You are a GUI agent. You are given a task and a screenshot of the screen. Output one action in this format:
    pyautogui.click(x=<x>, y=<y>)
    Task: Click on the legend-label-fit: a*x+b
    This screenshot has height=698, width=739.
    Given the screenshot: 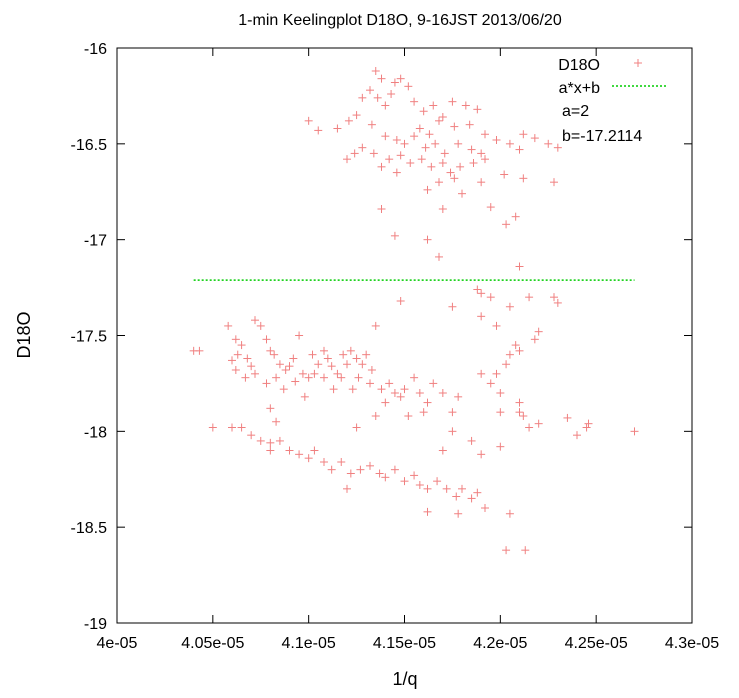 What is the action you would take?
    pyautogui.click(x=579, y=88)
    